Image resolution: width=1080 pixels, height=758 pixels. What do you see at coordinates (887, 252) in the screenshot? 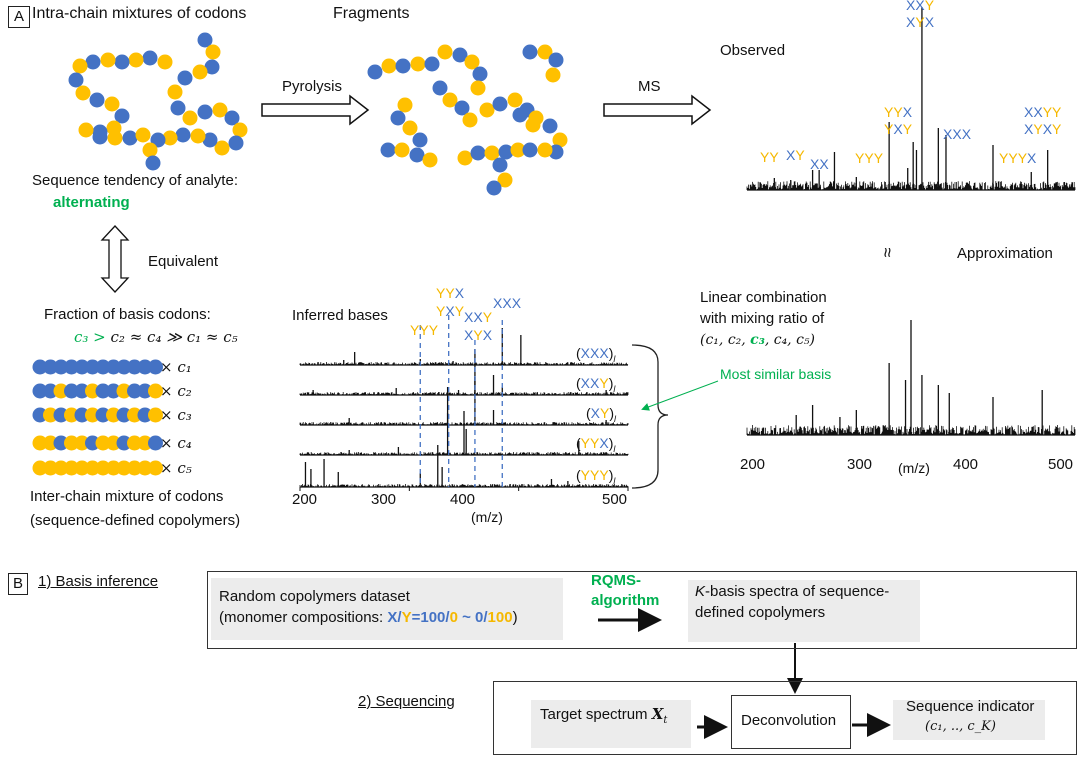
I see `approx-symbol: ≈` at bounding box center [887, 252].